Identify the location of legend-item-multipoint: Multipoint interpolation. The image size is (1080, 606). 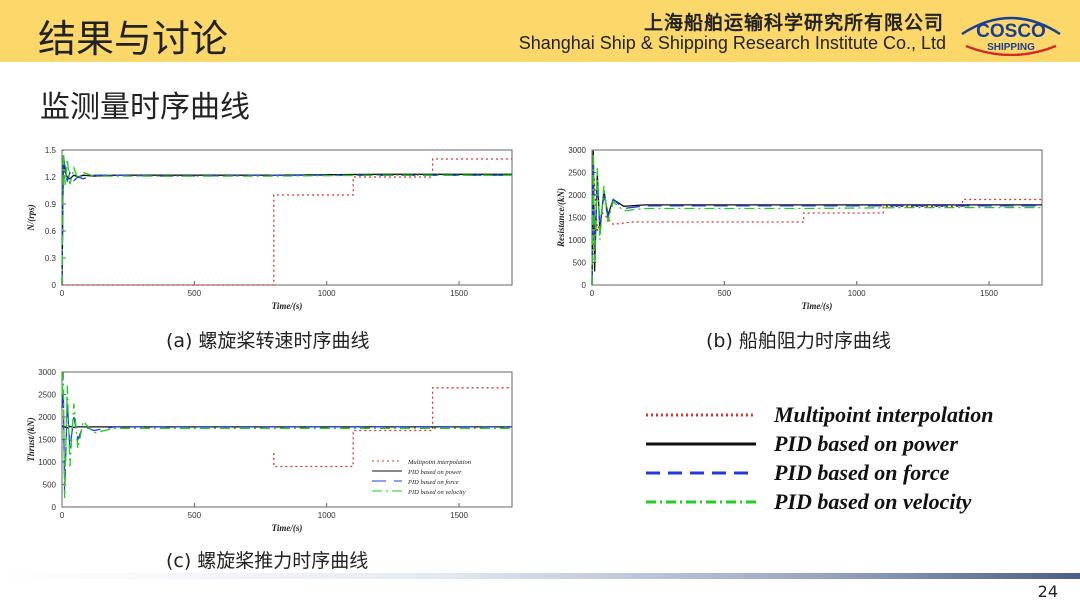
(840, 416).